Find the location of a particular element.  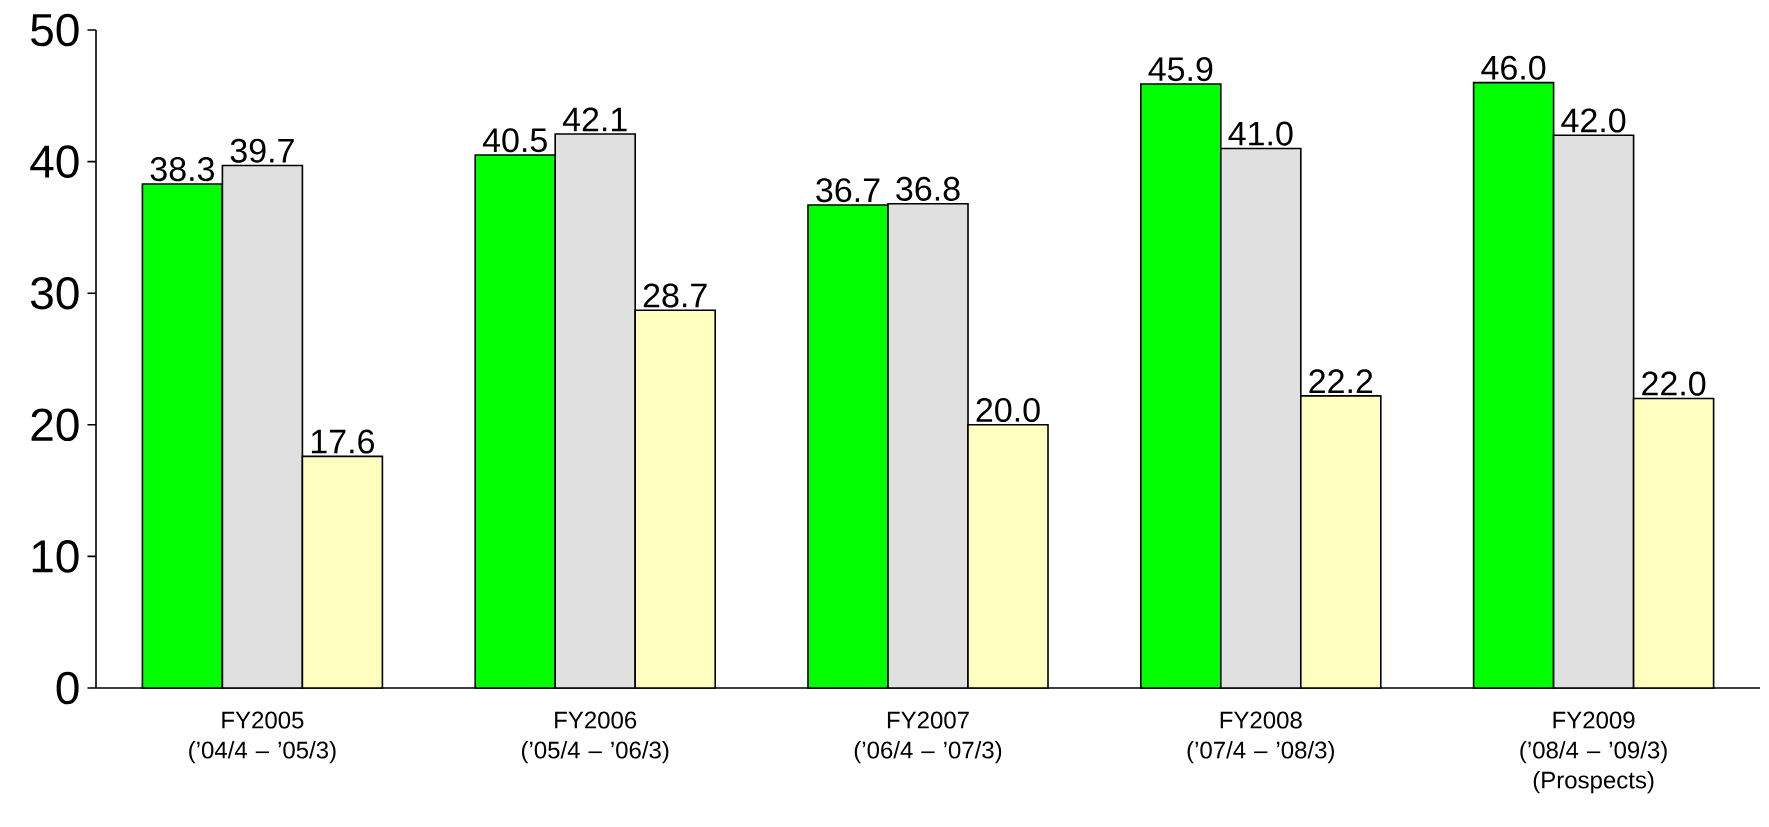

x-tick-label: FY2007 (’06/4 – ’07/3) is located at coordinates (928, 737).